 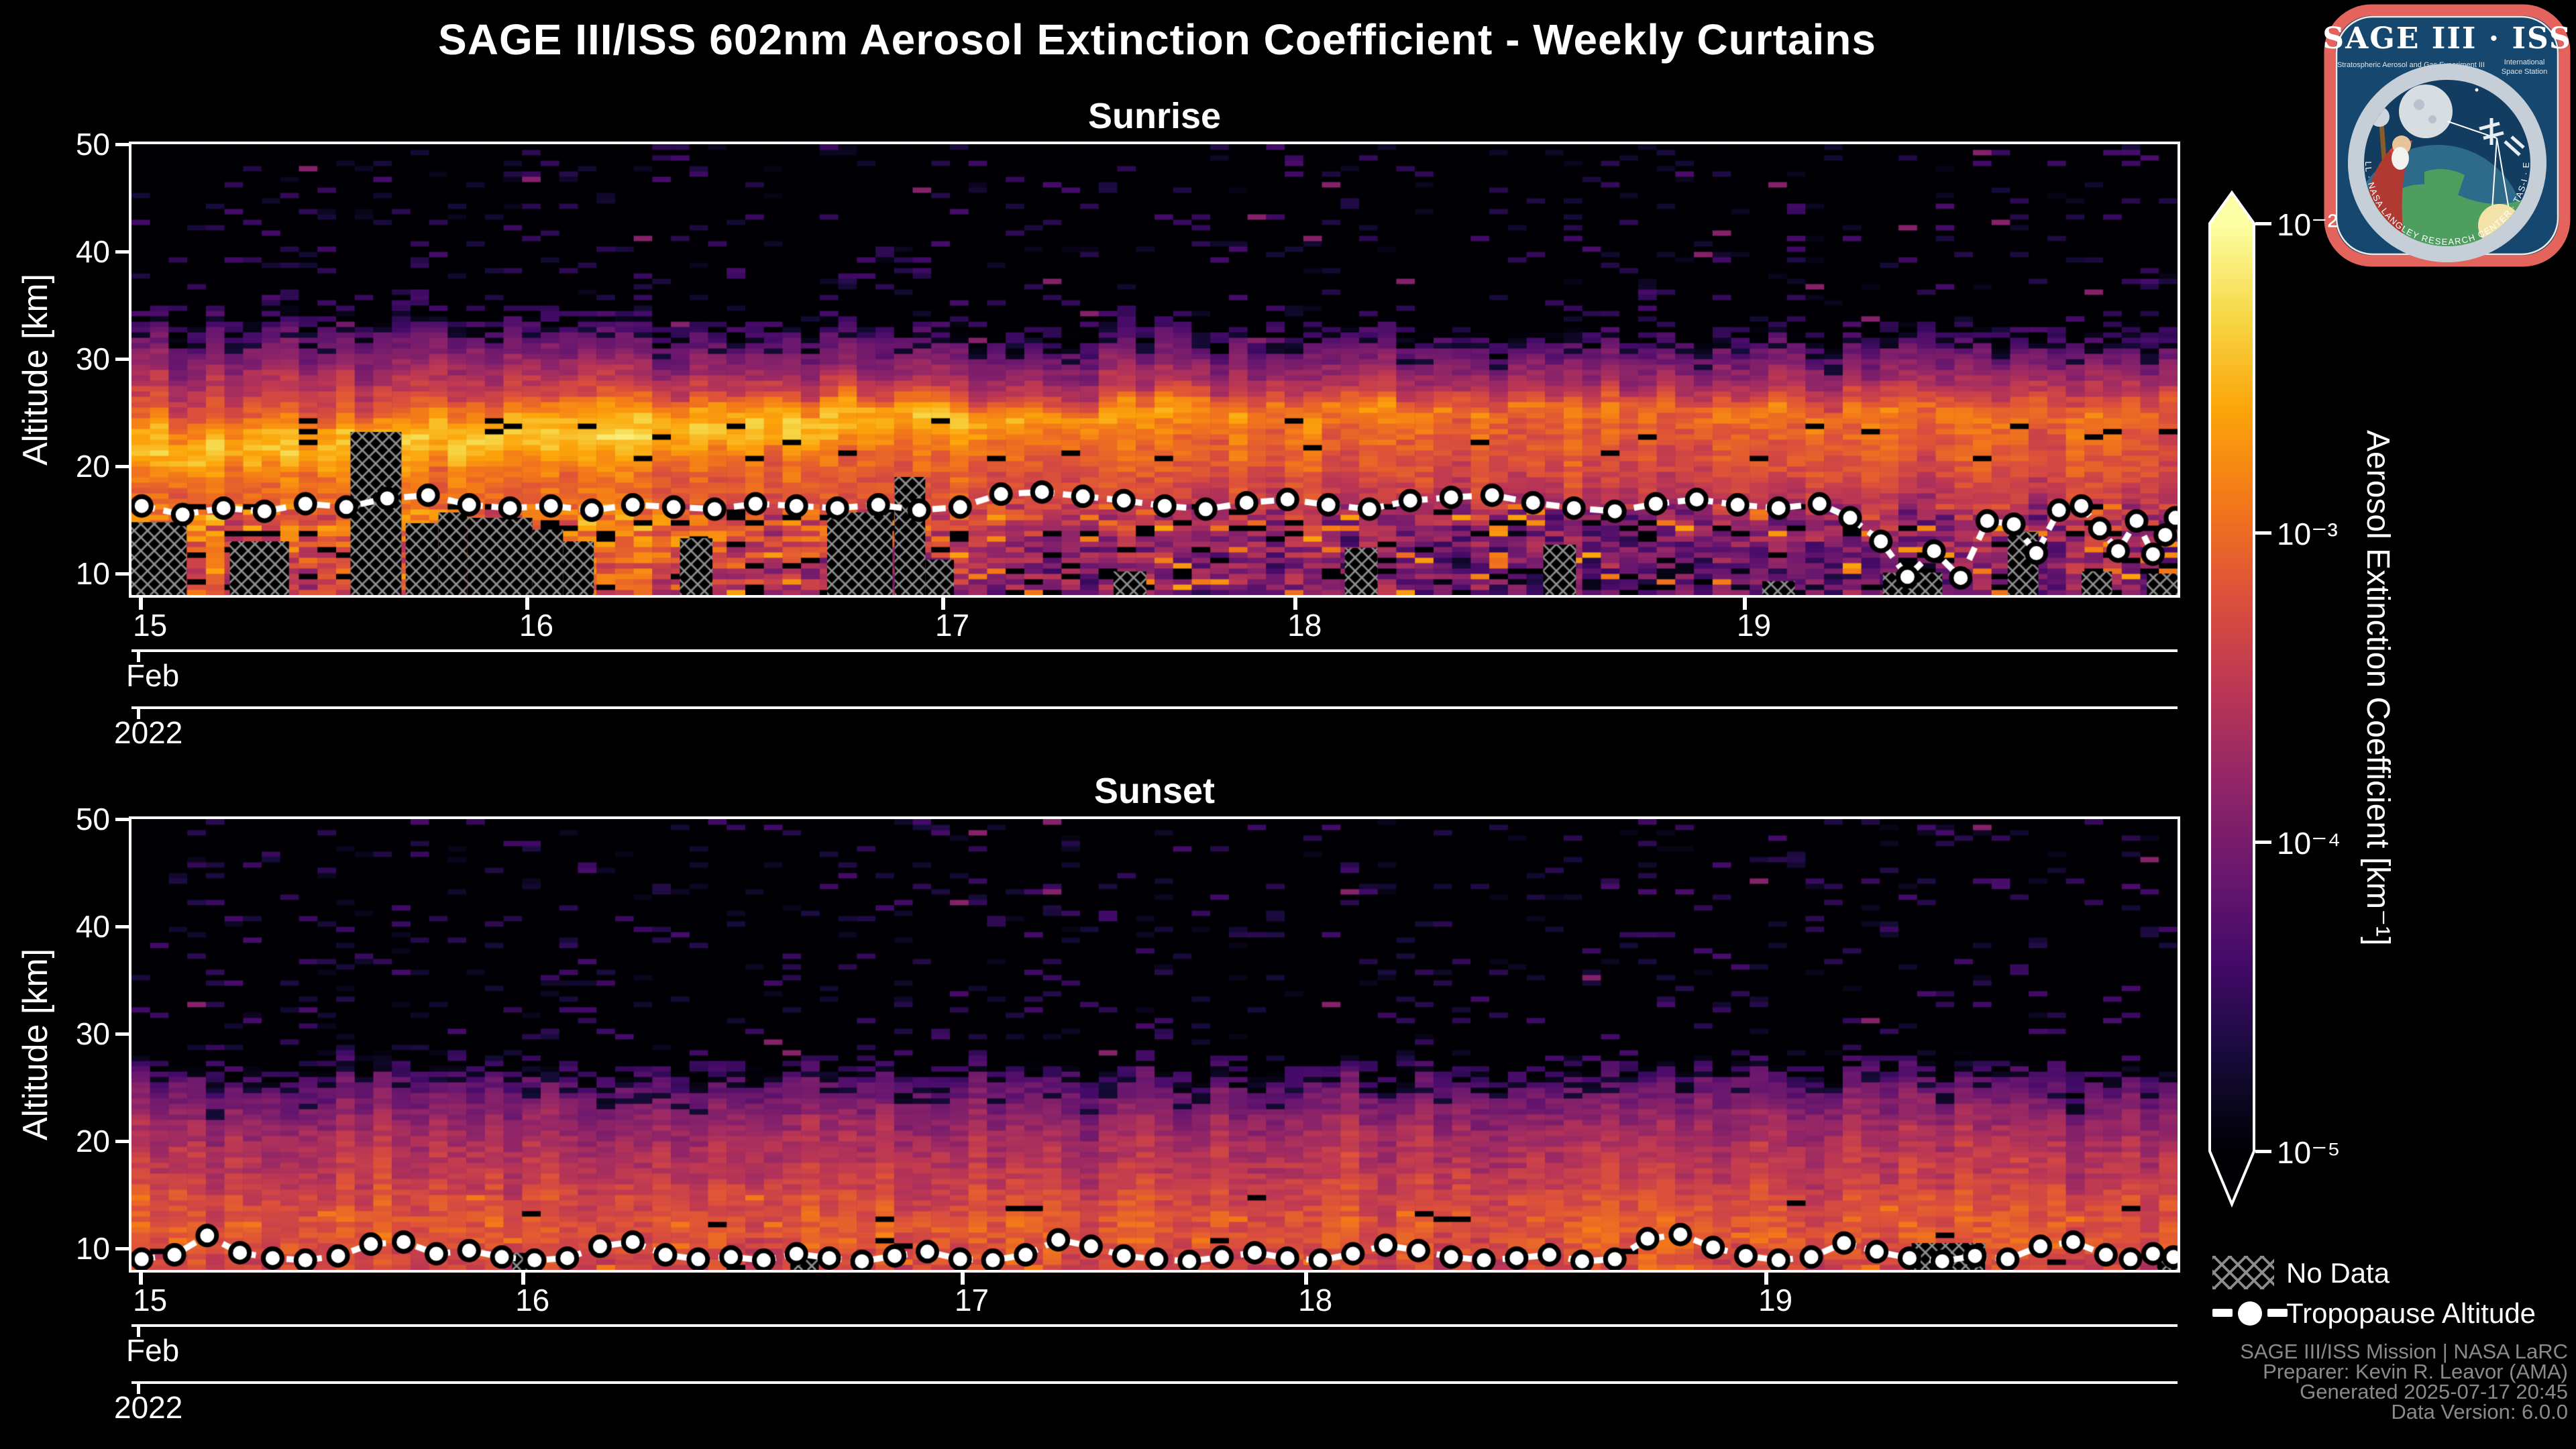 I want to click on credit-line: SAGE III/ISS Mission | NASA LaRC, so click(x=2404, y=1351).